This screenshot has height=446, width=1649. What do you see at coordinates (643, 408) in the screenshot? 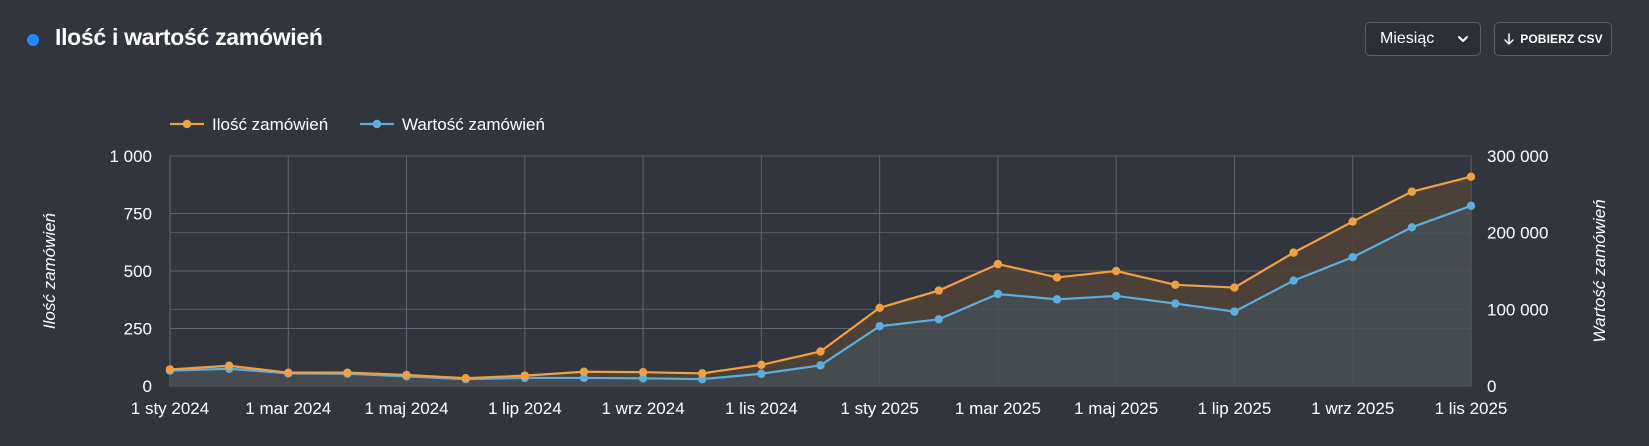
I see `x-tick-label: 1 wrz 2024` at bounding box center [643, 408].